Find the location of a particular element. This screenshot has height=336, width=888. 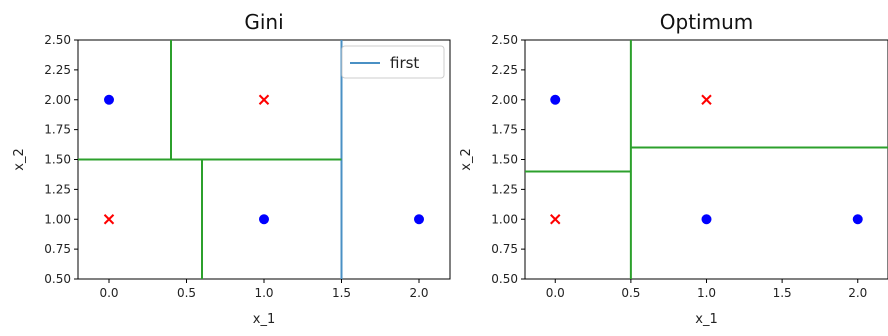

legend-box is located at coordinates (393, 62).